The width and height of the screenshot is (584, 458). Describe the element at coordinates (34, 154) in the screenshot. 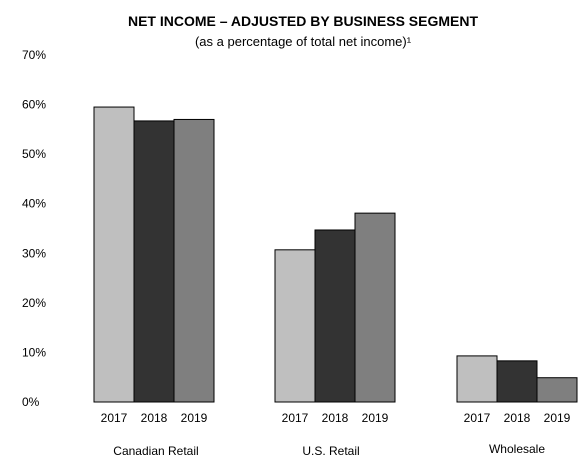

I see `y-tick-label: 50%` at that location.